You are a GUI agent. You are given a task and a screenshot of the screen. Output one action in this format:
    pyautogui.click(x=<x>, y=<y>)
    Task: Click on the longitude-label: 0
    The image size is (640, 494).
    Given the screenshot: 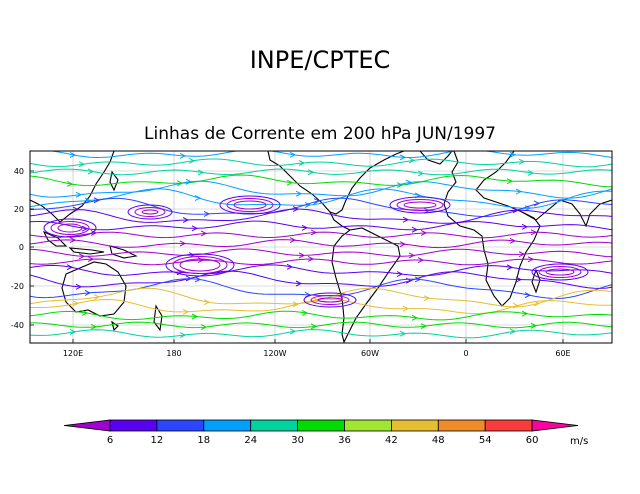 What is the action you would take?
    pyautogui.click(x=465, y=353)
    